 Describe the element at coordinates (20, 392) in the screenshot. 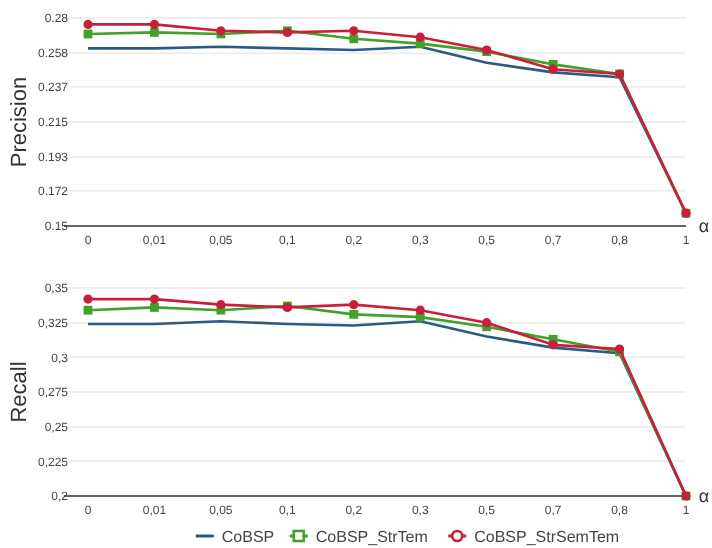

I see `y-axis-title: Recall` at that location.